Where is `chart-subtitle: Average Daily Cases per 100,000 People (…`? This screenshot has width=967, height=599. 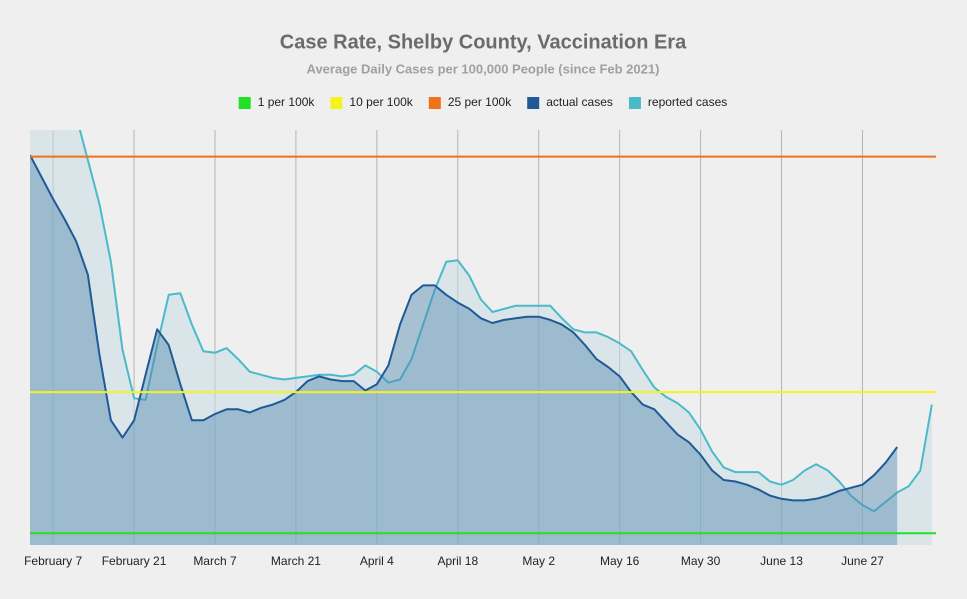 chart-subtitle: Average Daily Cases per 100,000 People (… is located at coordinates (483, 68).